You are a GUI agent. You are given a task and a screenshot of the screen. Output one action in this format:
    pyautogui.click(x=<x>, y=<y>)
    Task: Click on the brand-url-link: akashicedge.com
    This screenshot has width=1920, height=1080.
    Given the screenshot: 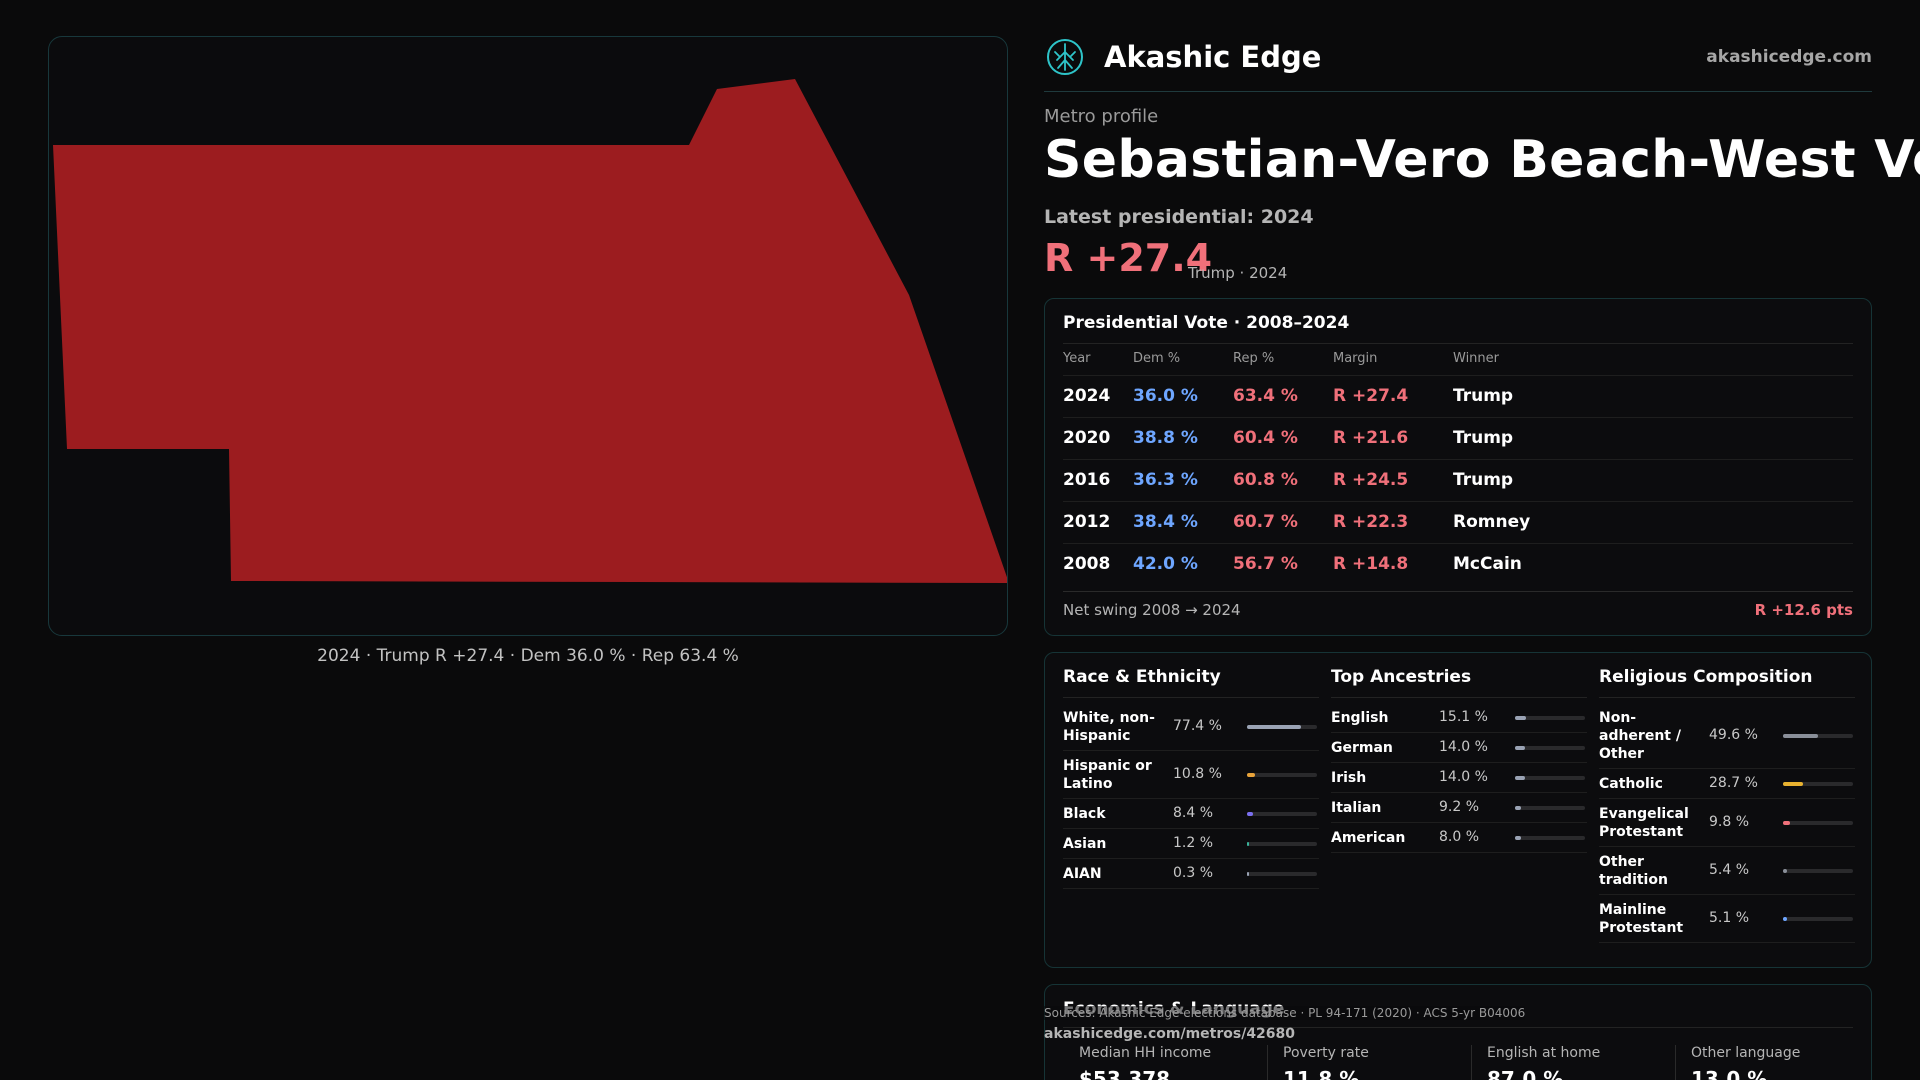 What is the action you would take?
    pyautogui.click(x=1789, y=57)
    